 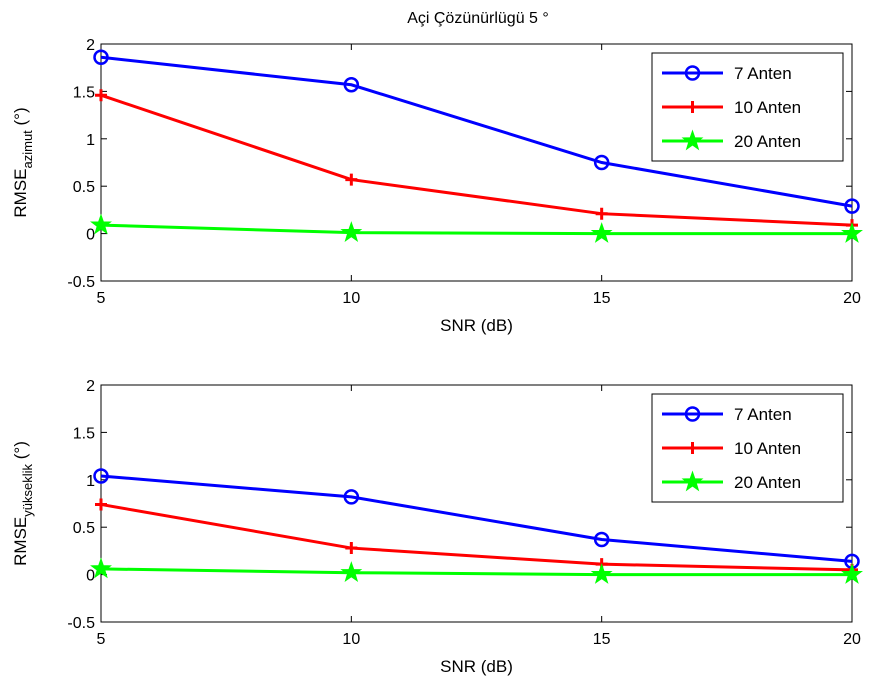 I want to click on y-axis-label: RMSEazimut (°), so click(x=23, y=162).